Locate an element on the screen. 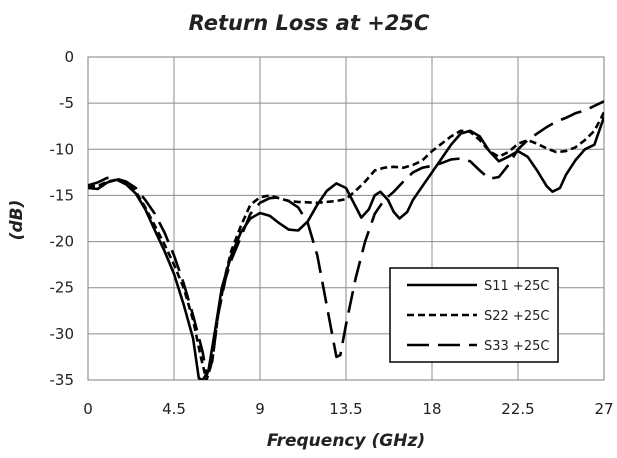  y-tick-label: -30 is located at coordinates (62, 334).